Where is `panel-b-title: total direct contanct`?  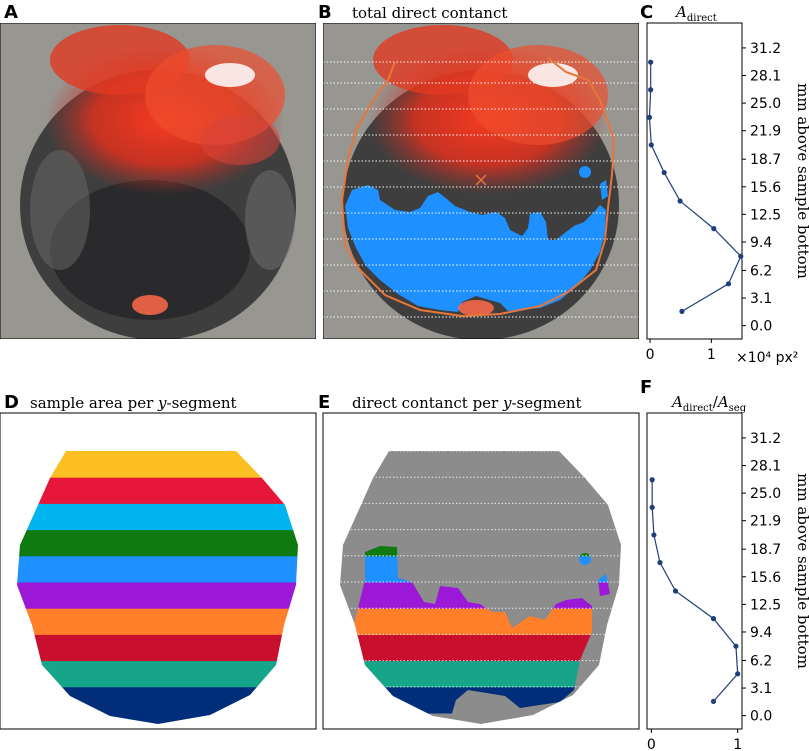 panel-b-title: total direct contanct is located at coordinates (429, 13).